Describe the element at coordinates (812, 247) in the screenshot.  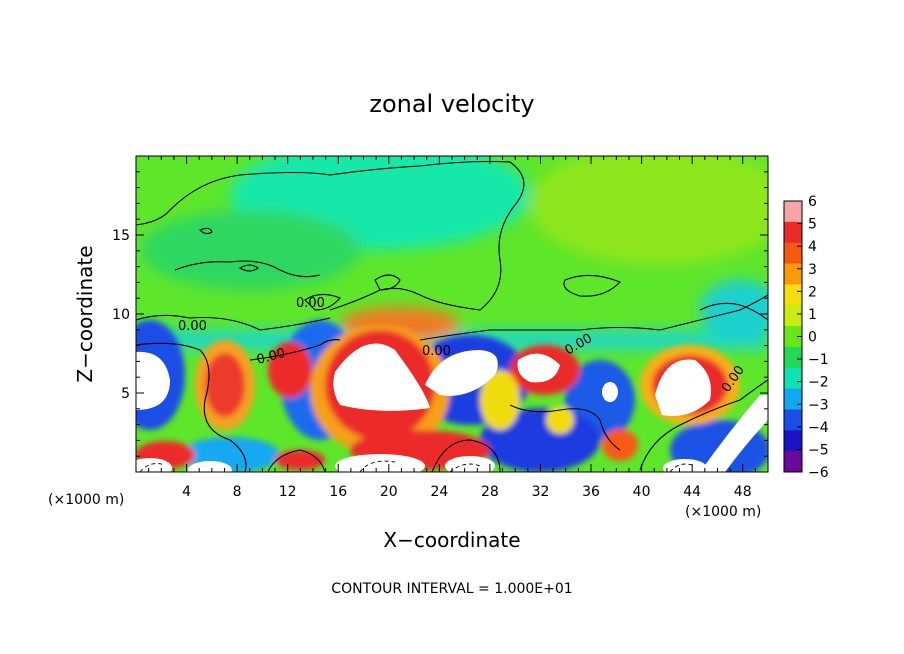
I see `colorbar-tick-label: 4` at that location.